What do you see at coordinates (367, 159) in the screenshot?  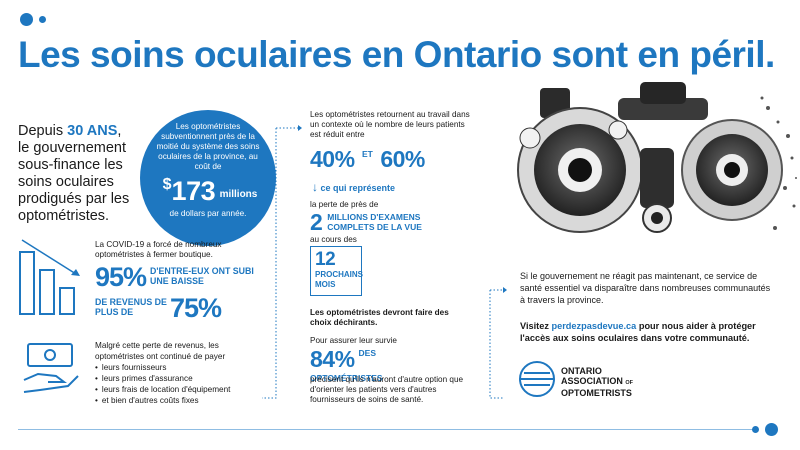 I see `patient-reduction: 40% ET 60%` at bounding box center [367, 159].